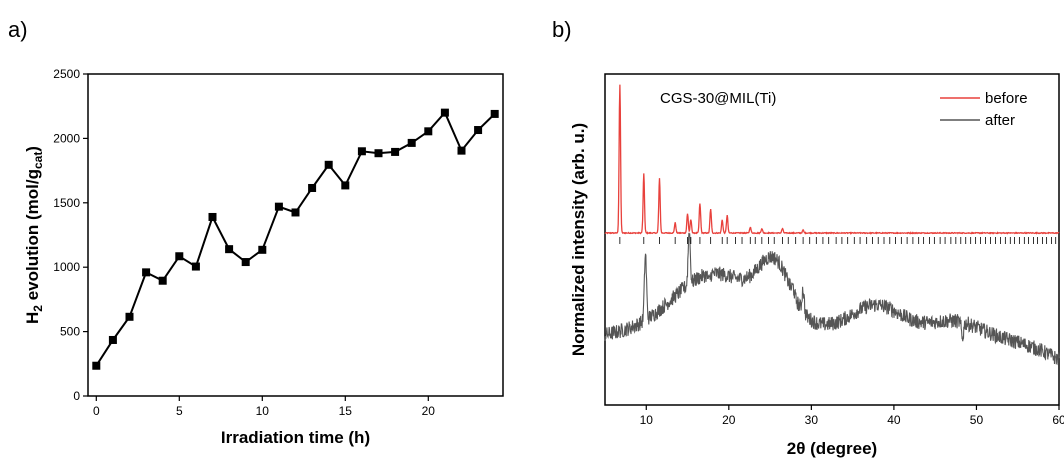 The image size is (1064, 459). Describe the element at coordinates (32, 149) in the screenshot. I see `y-title-close: )` at that location.